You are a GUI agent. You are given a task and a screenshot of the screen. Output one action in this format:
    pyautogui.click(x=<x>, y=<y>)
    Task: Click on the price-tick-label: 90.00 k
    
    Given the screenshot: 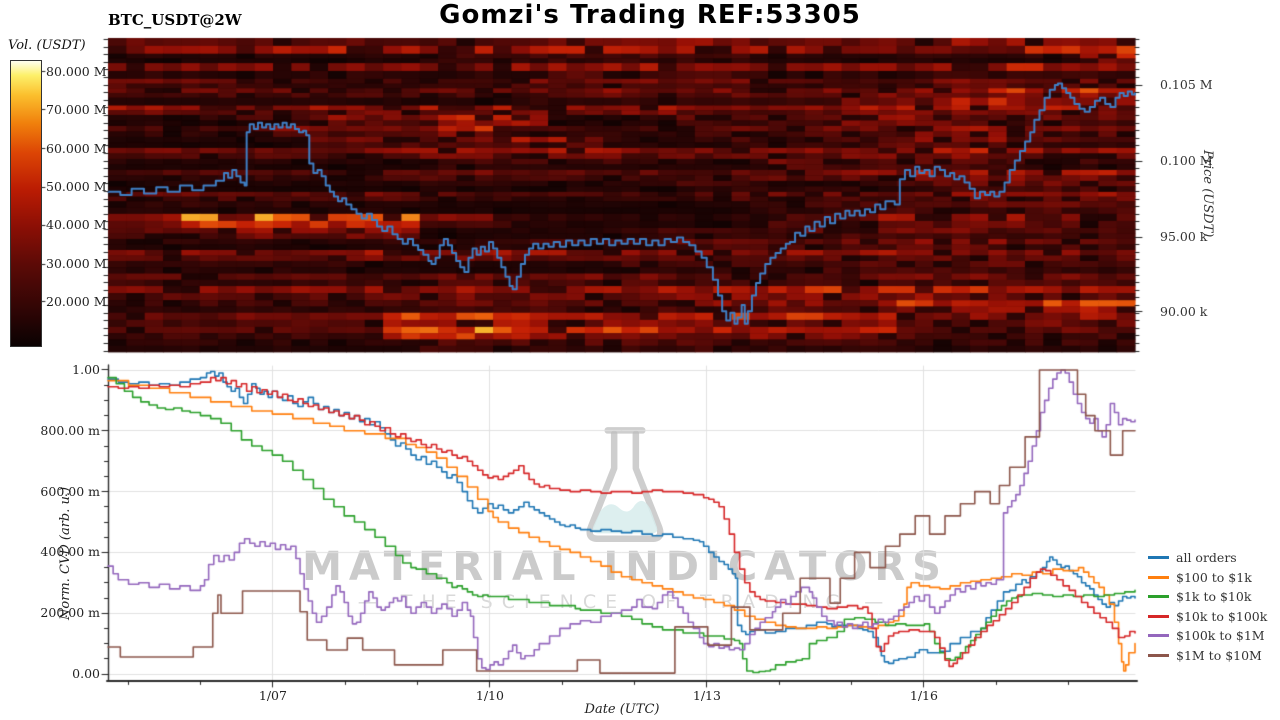 What is the action you would take?
    pyautogui.click(x=1184, y=311)
    